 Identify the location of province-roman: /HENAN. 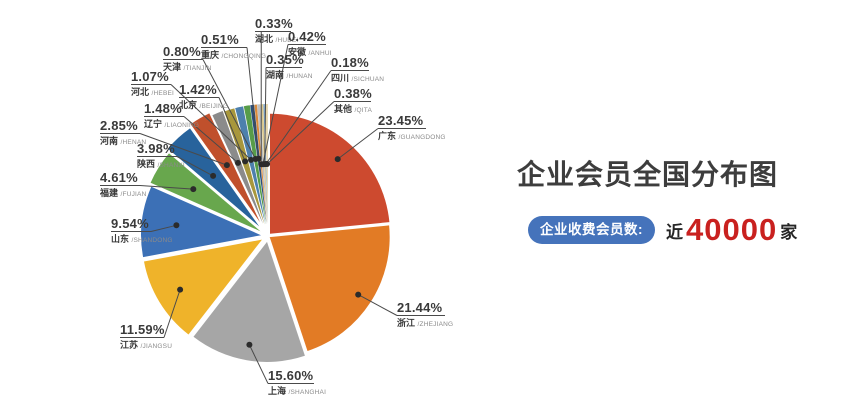
(133, 142).